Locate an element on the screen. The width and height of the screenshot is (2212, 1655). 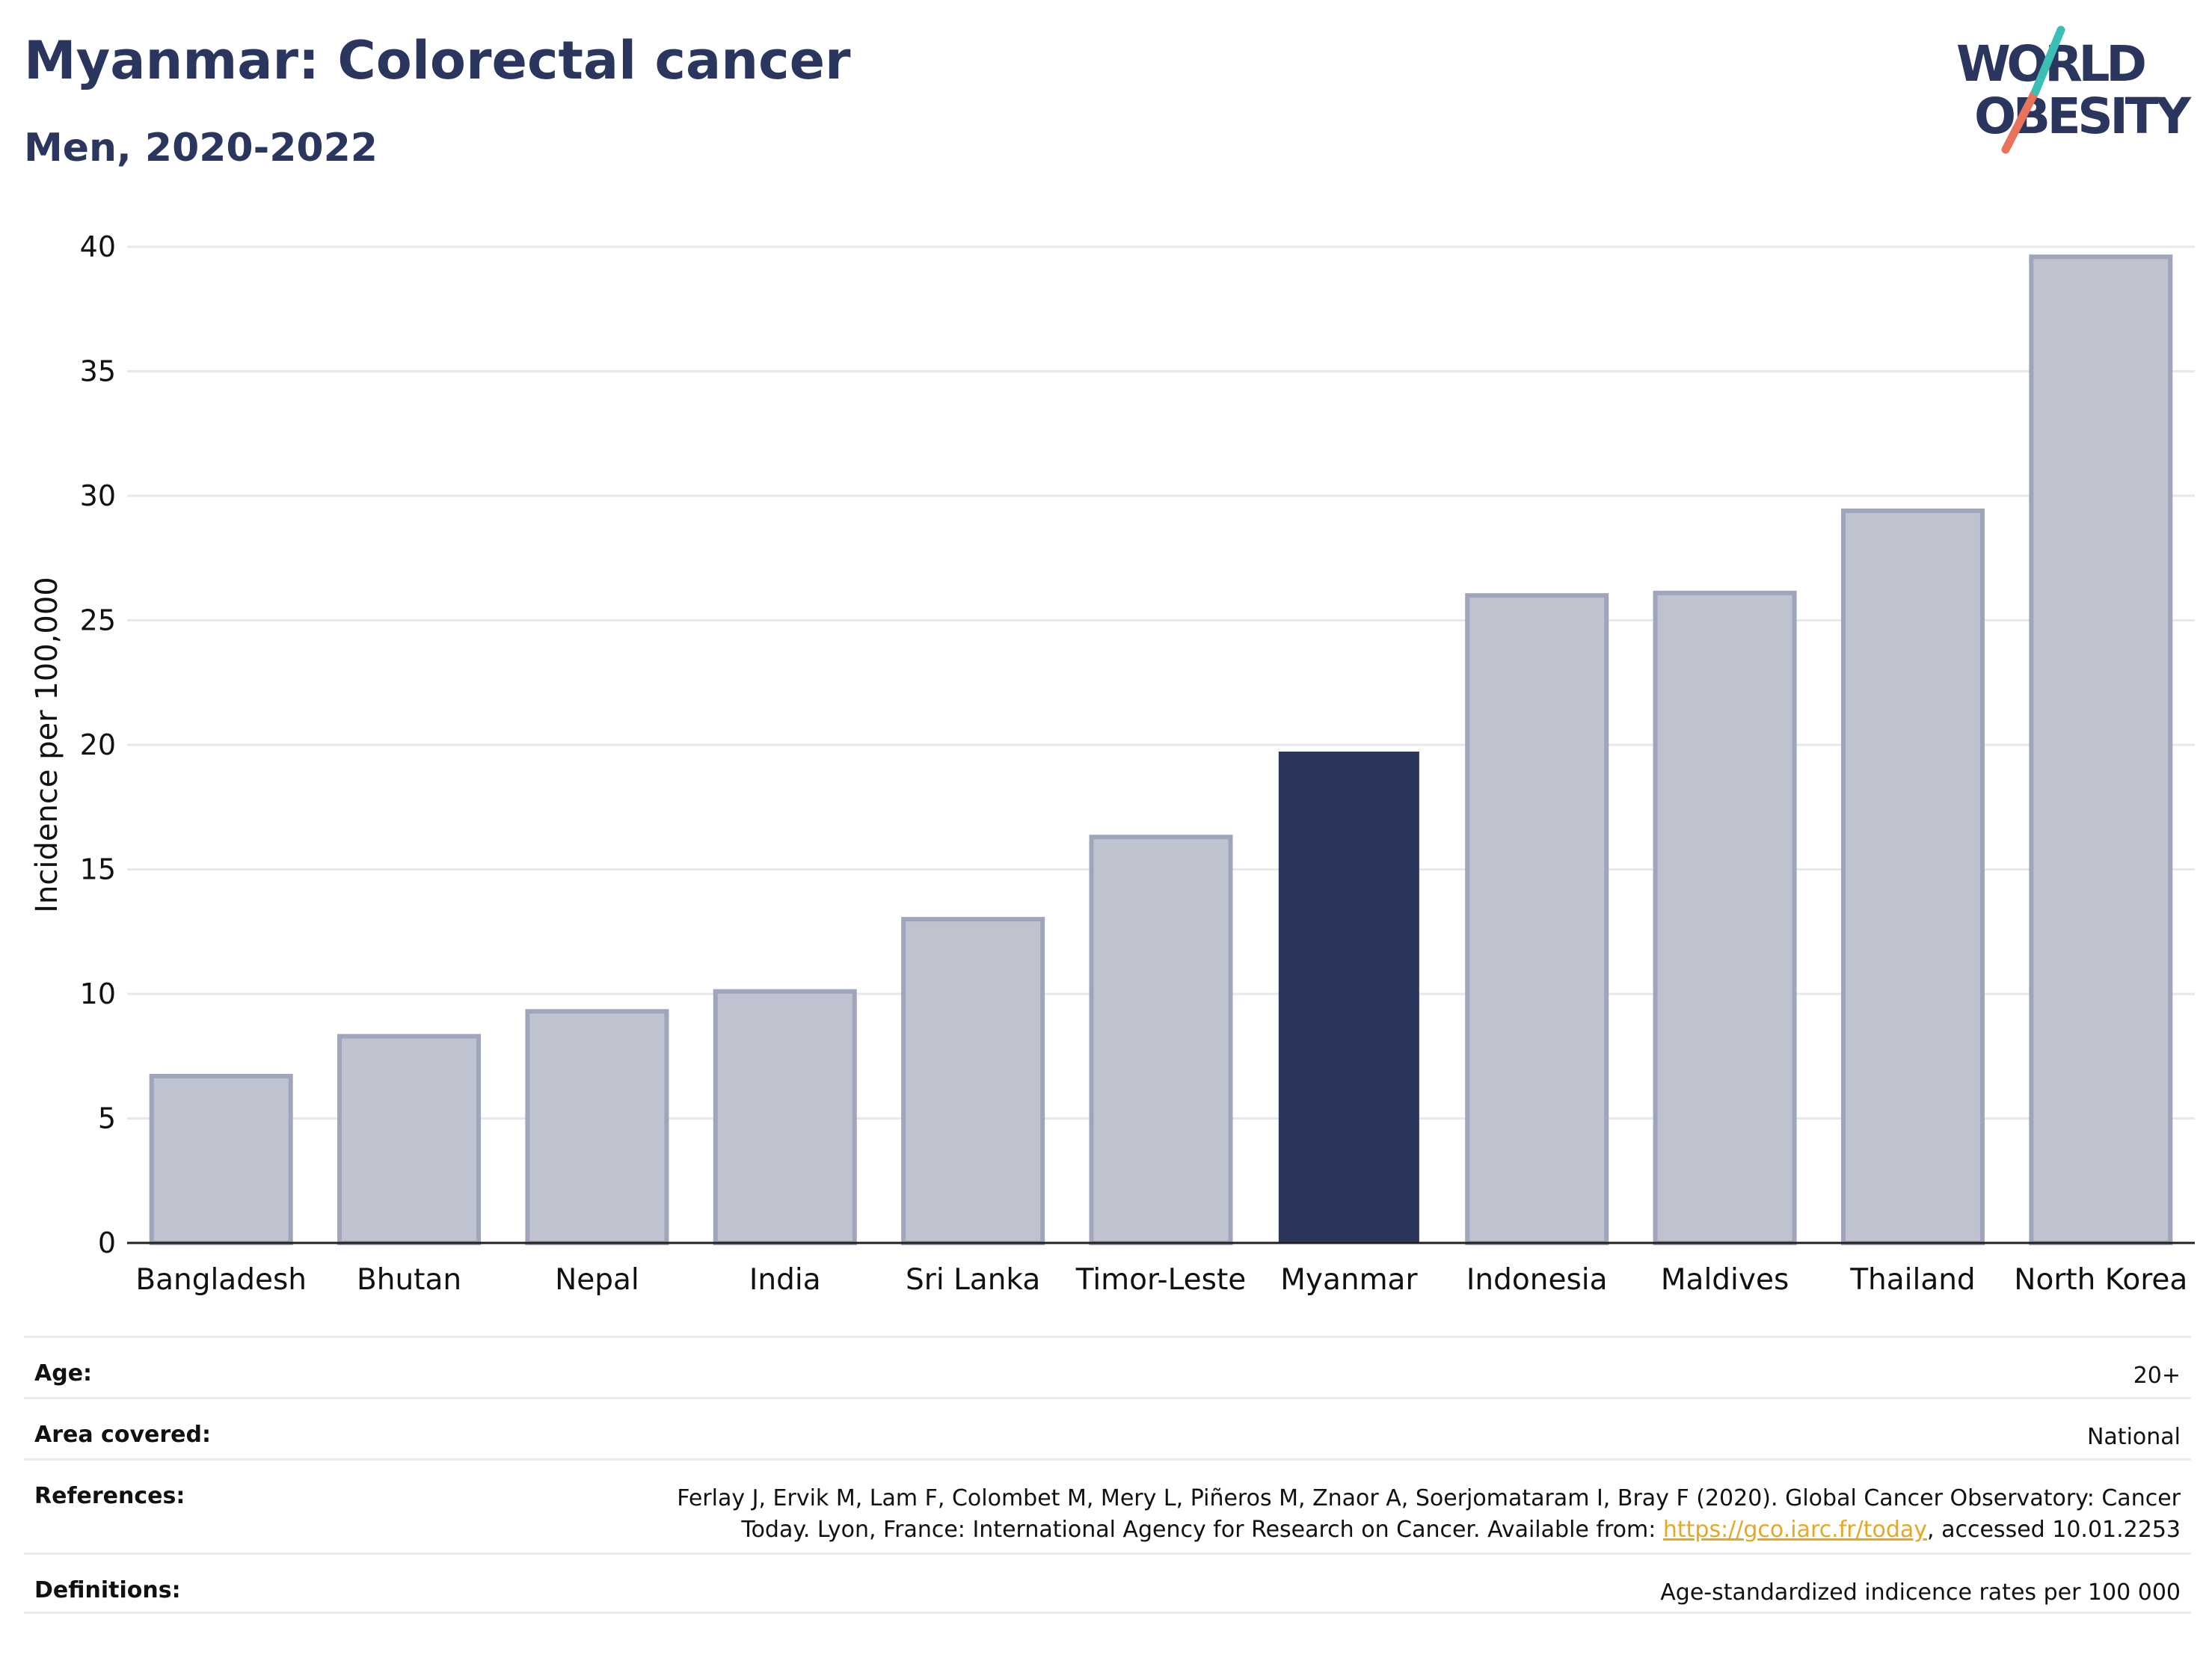
y-tick-label: 40 is located at coordinates (98, 246).